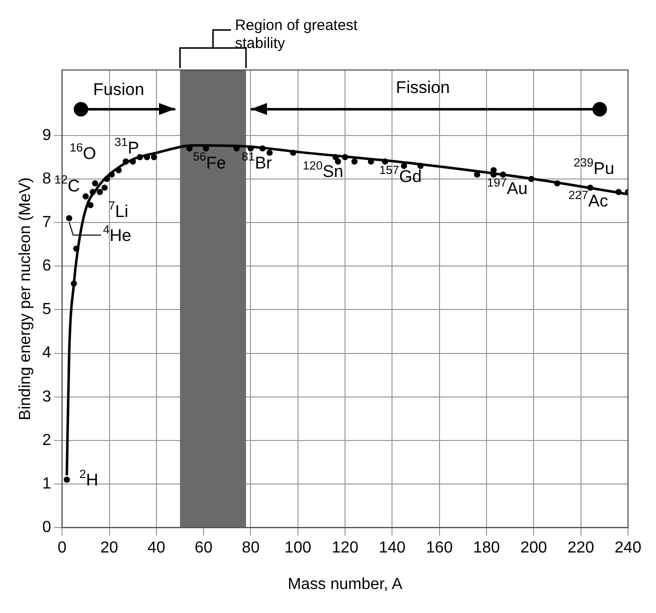 Image resolution: width=656 pixels, height=613 pixels. What do you see at coordinates (298, 548) in the screenshot?
I see `x-tick-label: 100` at bounding box center [298, 548].